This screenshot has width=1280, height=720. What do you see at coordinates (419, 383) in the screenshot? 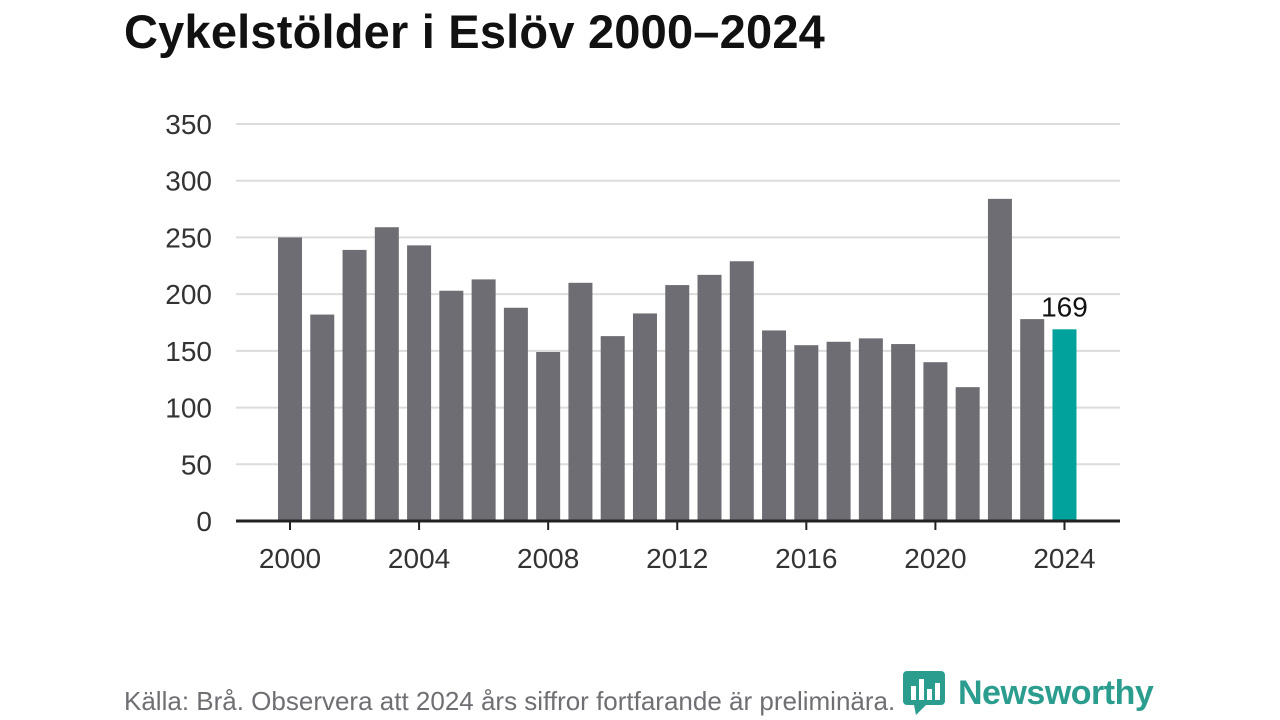
I see `bar-2004` at bounding box center [419, 383].